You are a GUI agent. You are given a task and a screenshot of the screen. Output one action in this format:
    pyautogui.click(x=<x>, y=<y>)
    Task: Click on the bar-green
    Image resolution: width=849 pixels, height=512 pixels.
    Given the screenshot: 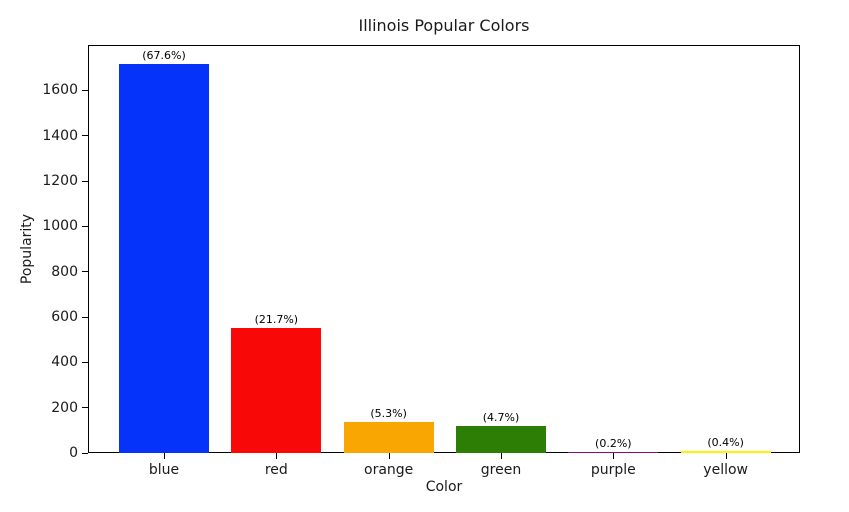 What is the action you would take?
    pyautogui.click(x=500, y=439)
    